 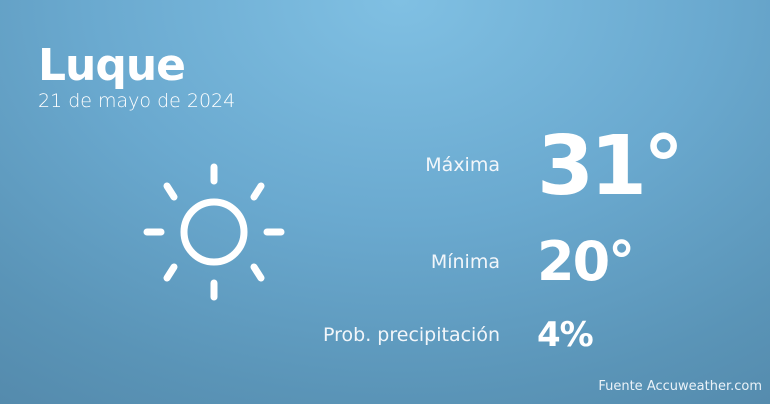 What do you see at coordinates (465, 262) in the screenshot?
I see `min-temp-label: Mínima` at bounding box center [465, 262].